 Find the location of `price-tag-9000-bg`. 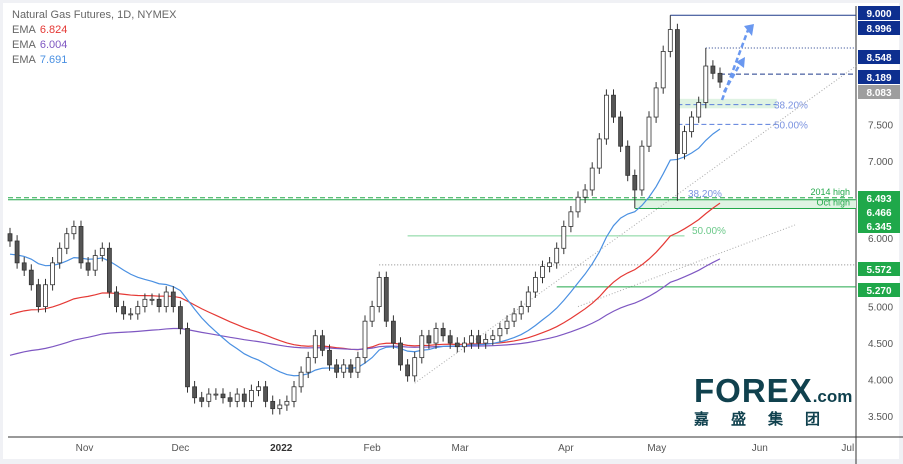

price-tag-9000-bg is located at coordinates (879, 13).